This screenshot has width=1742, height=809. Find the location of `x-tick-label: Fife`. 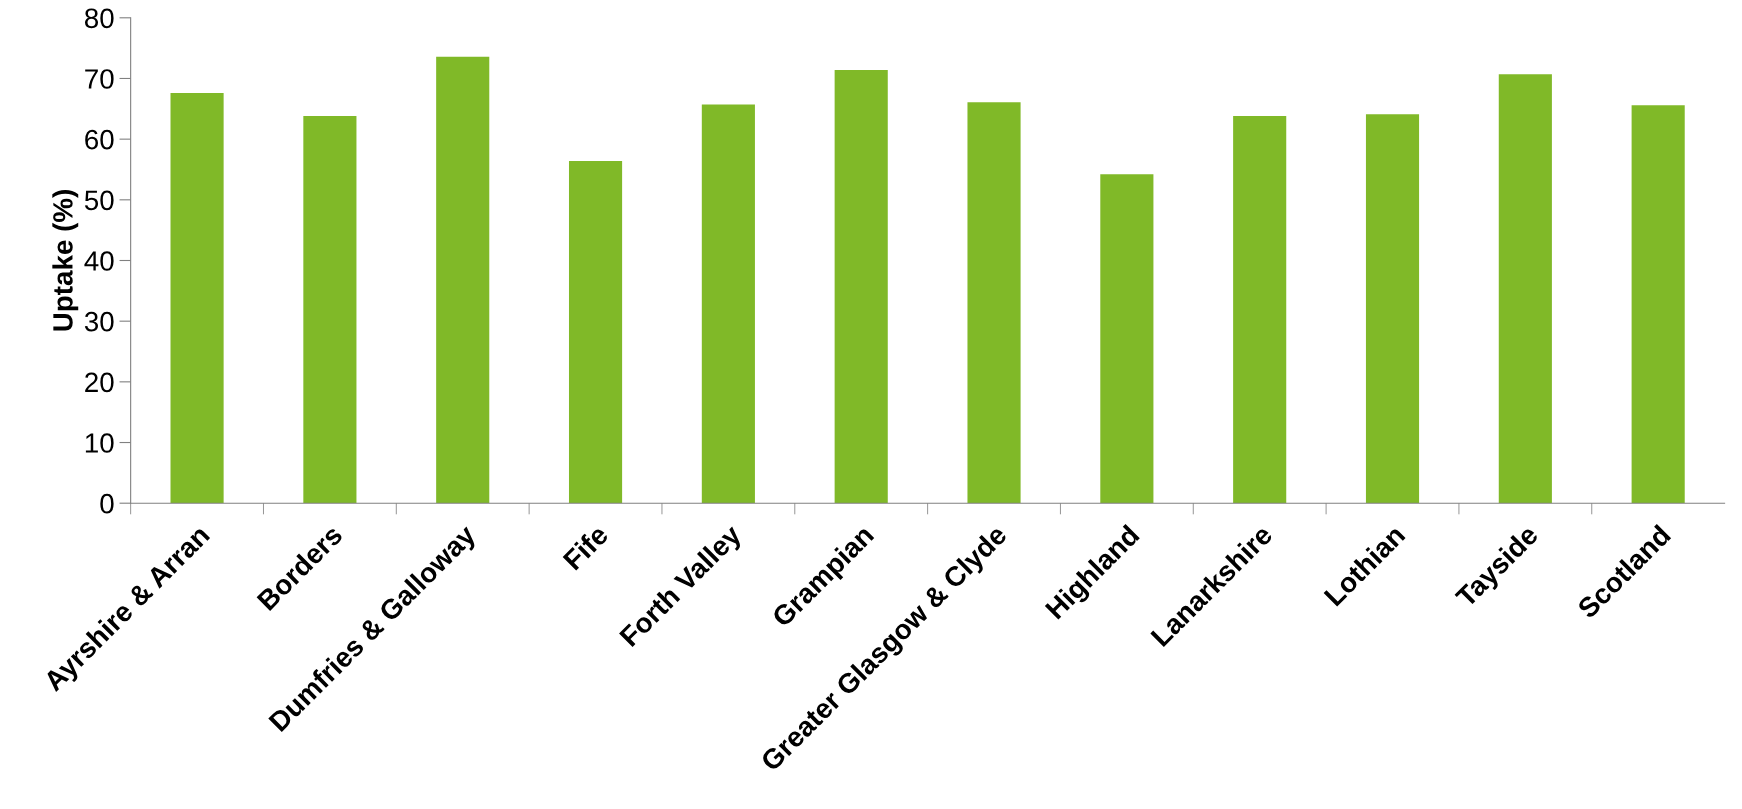

x-tick-label: Fife is located at coordinates (585, 547).